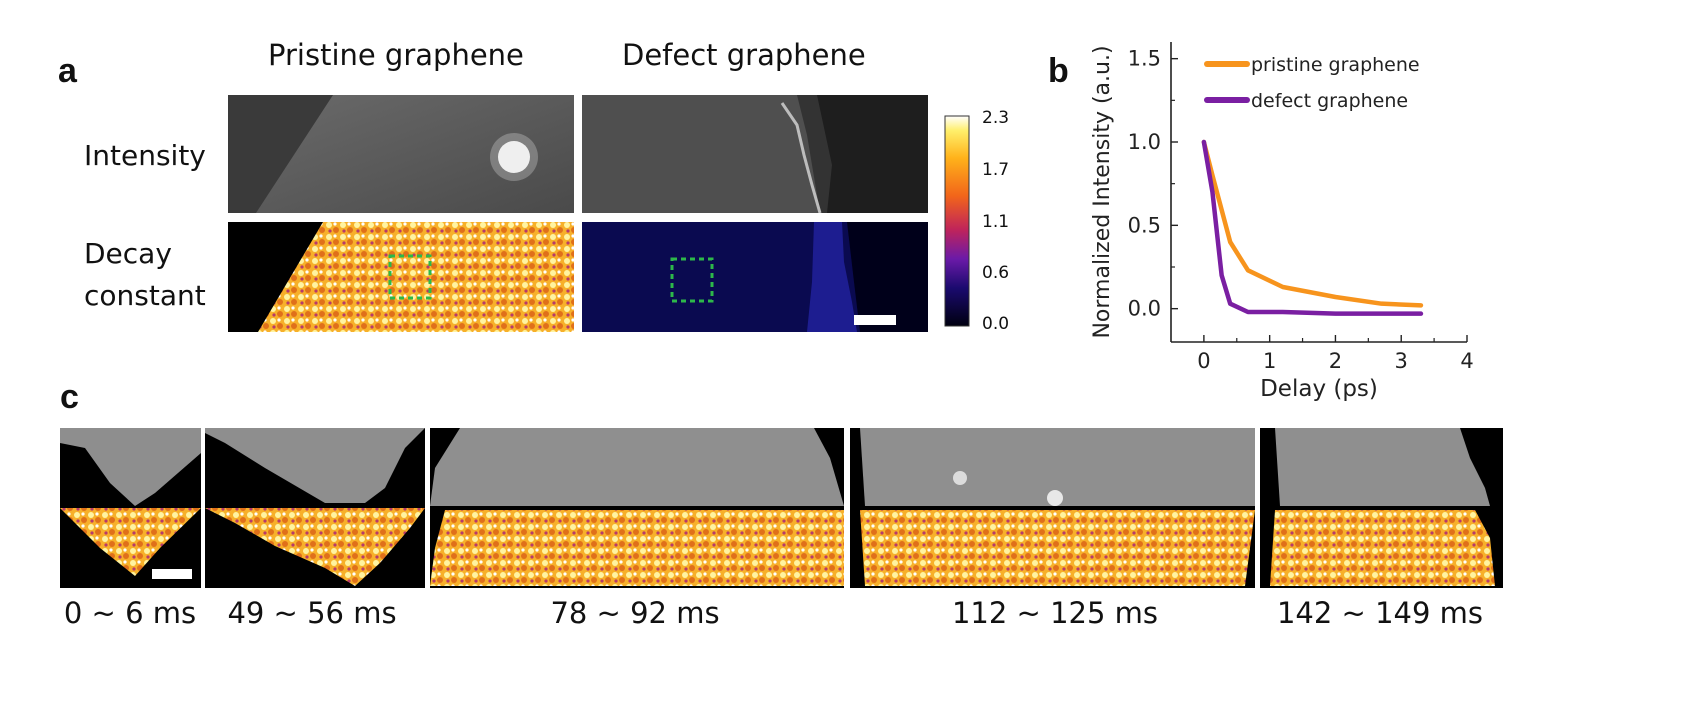  I want to click on y-tick-label: 1.0, so click(1144, 142).